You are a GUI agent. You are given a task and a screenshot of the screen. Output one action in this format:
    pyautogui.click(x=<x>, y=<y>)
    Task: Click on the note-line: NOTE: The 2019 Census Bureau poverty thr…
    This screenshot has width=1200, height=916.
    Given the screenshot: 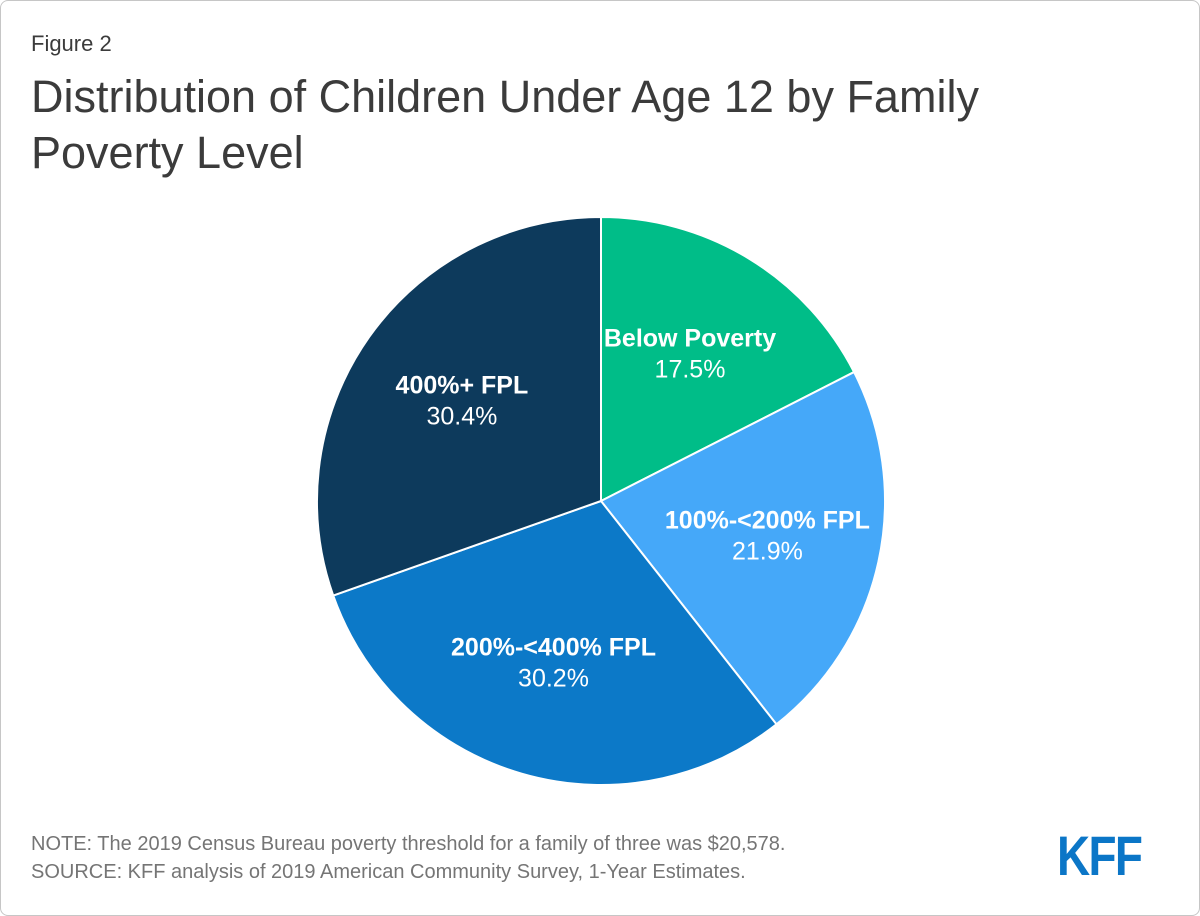 What is the action you would take?
    pyautogui.click(x=408, y=844)
    